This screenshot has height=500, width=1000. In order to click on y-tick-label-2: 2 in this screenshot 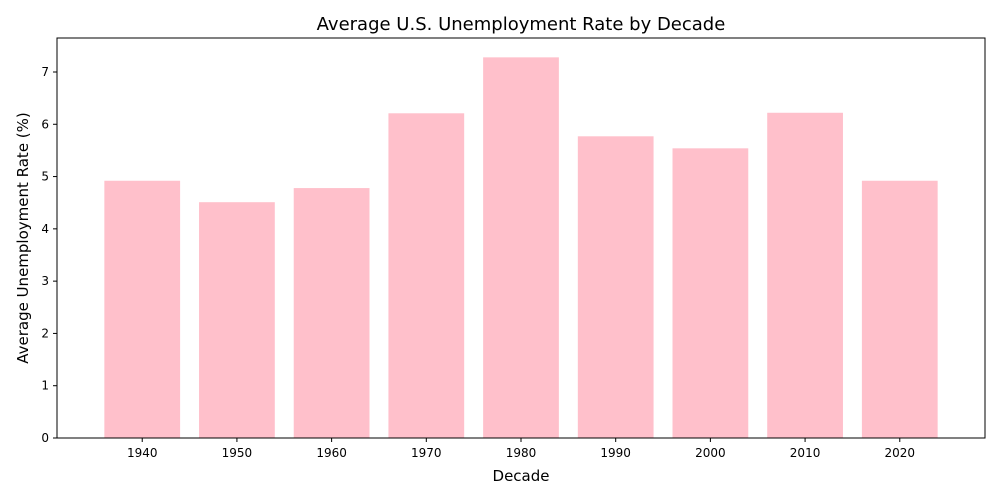, I will do `click(45, 333)`.